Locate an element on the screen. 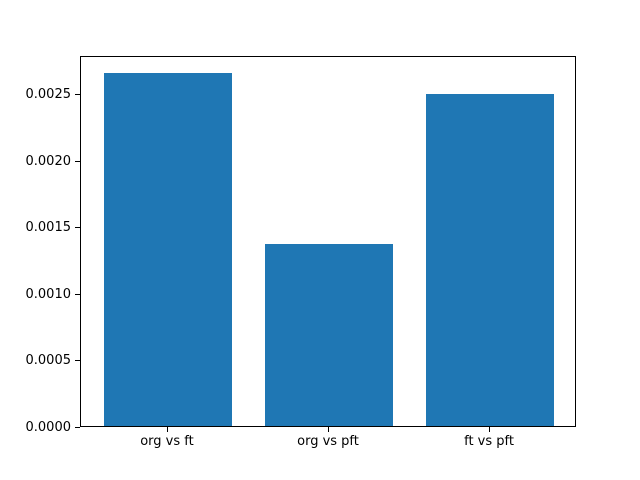  y-tick-label-0.0025: 0.0025 is located at coordinates (48, 95).